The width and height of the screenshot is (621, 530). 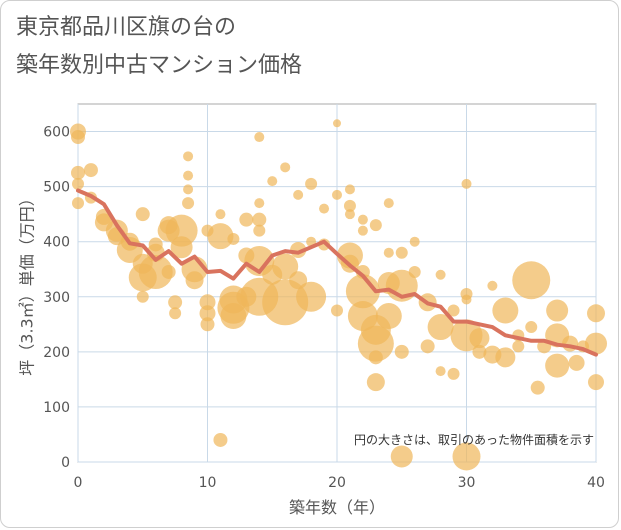 I want to click on chart-title-line2: 築年数別中古マンション価格, so click(x=159, y=65).